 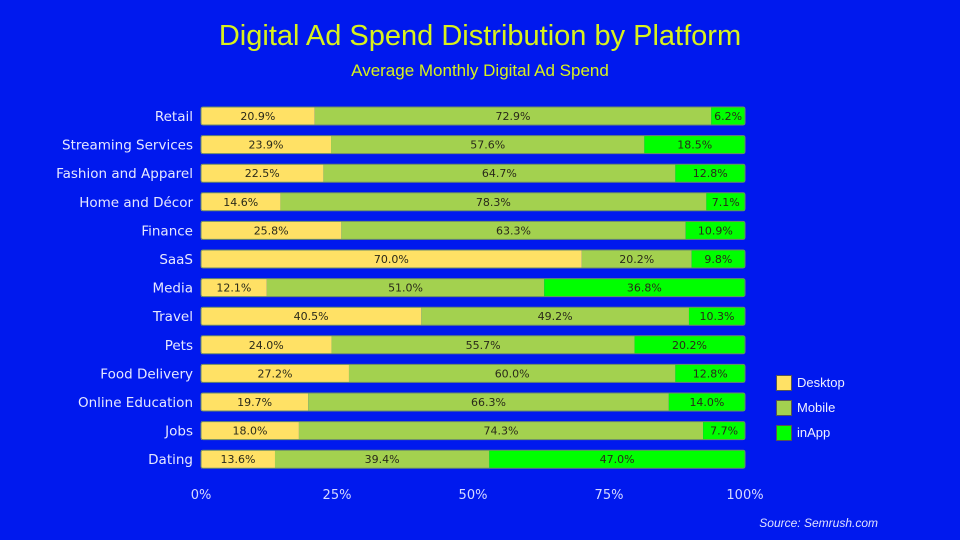 I want to click on data-label: 78.3%, so click(x=493, y=202).